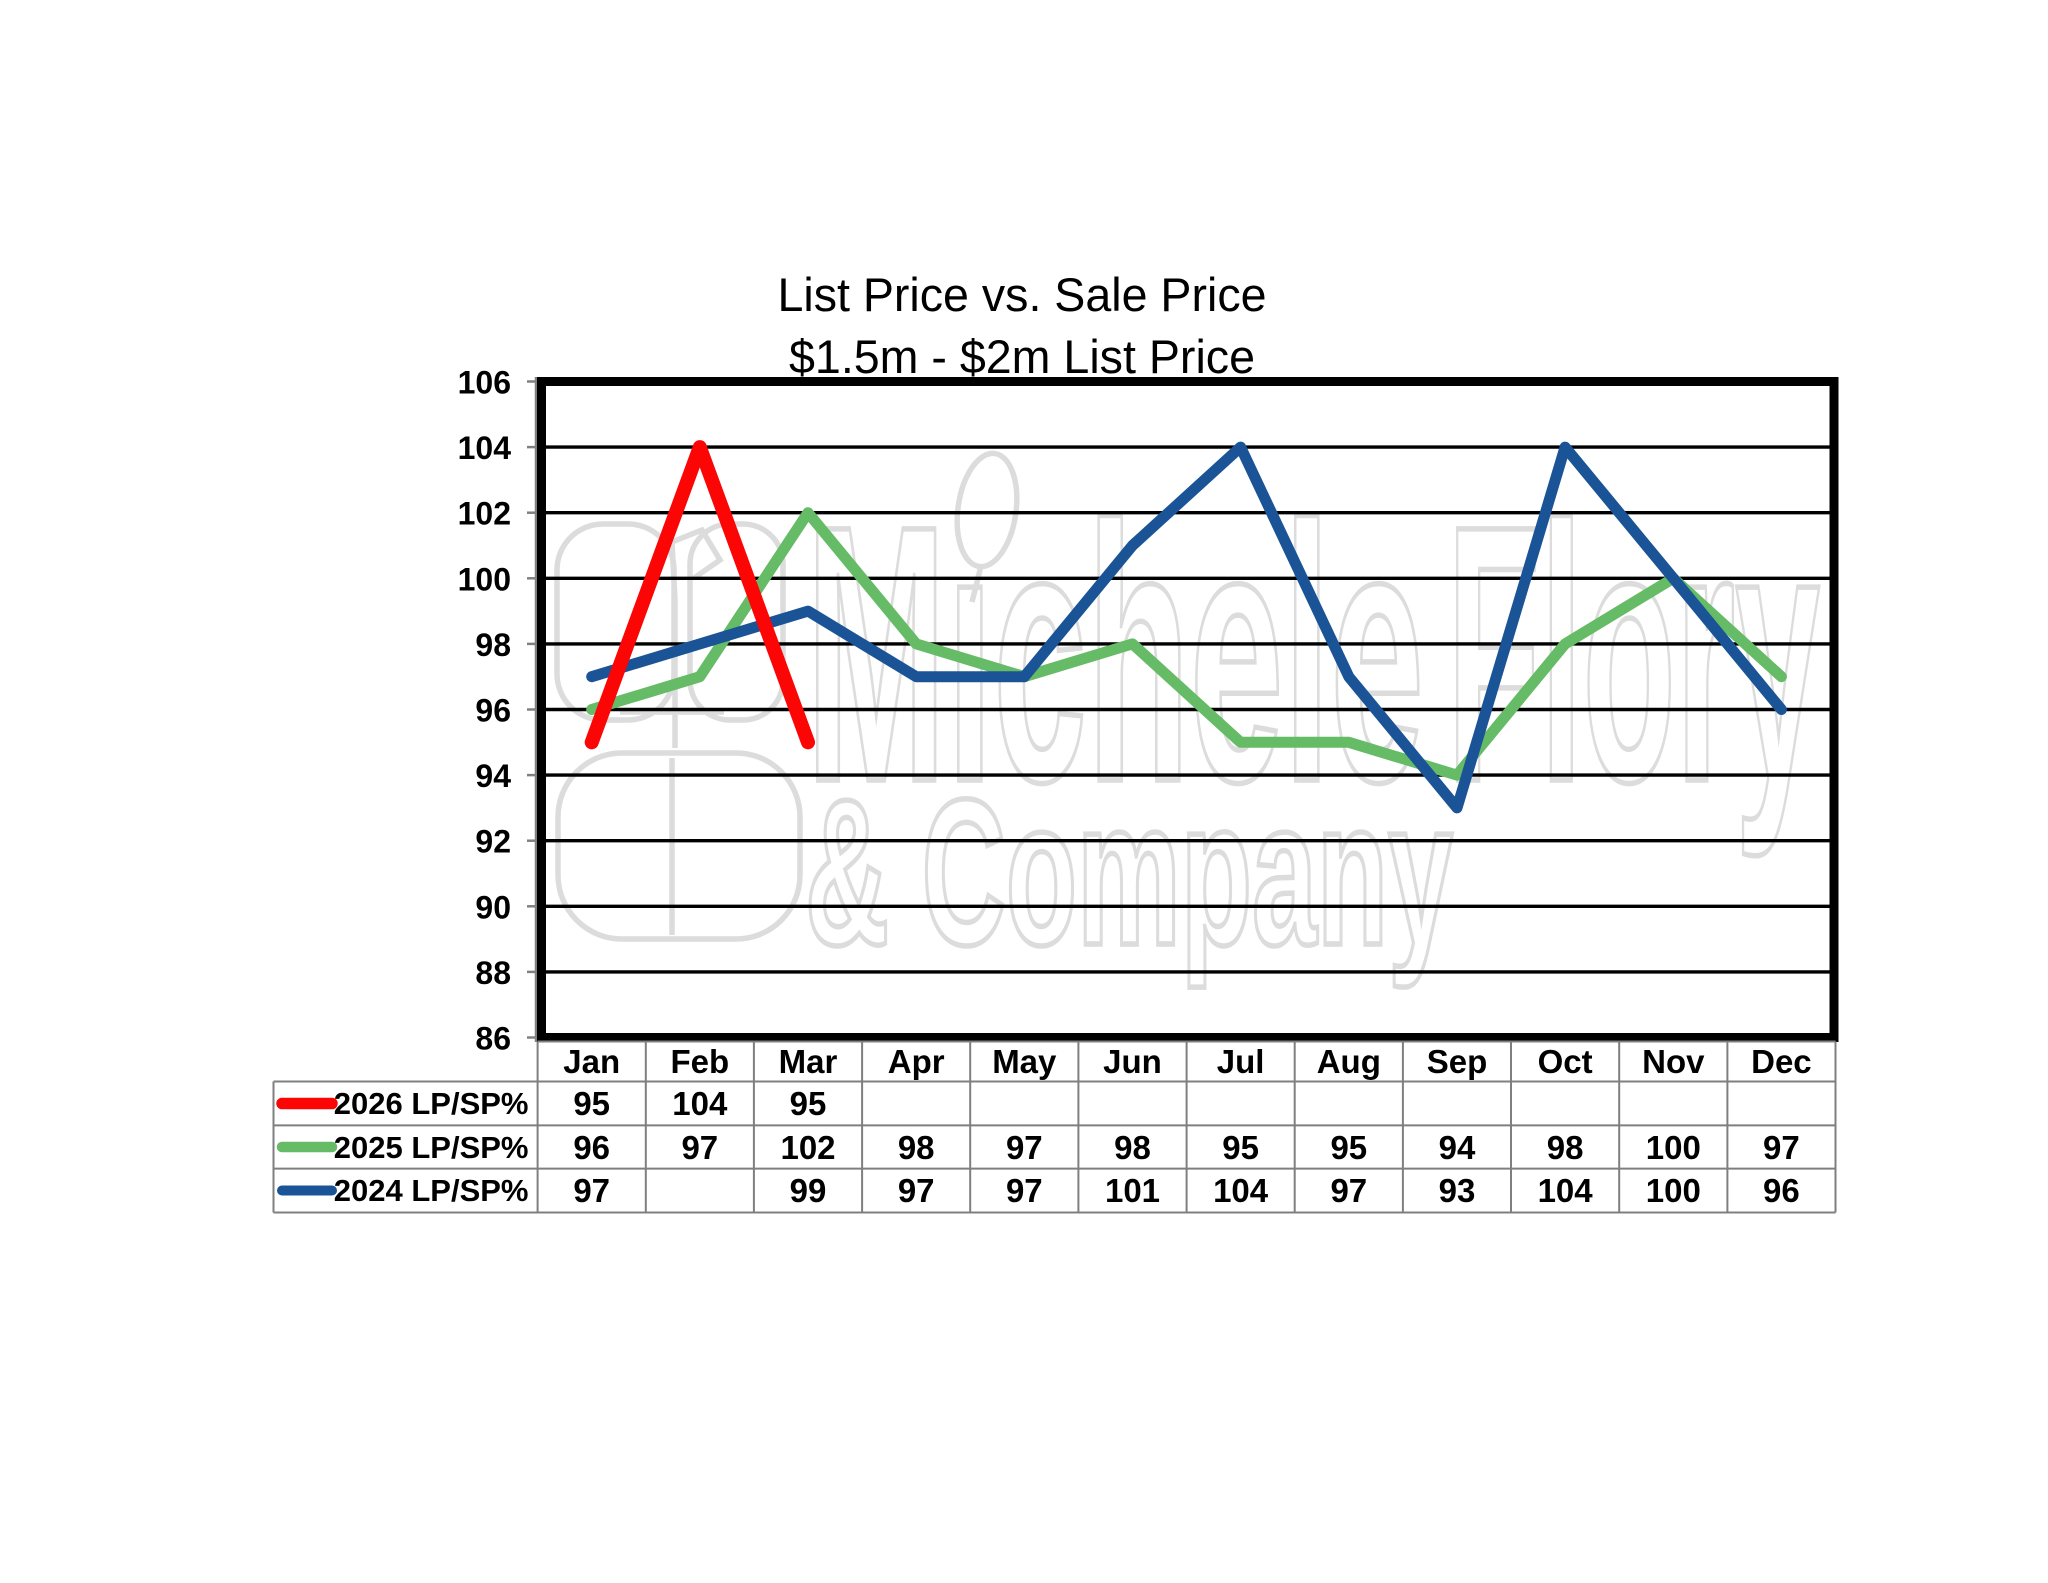  I want to click on svg-text: 2026 LP/SP%, so click(431, 1103).